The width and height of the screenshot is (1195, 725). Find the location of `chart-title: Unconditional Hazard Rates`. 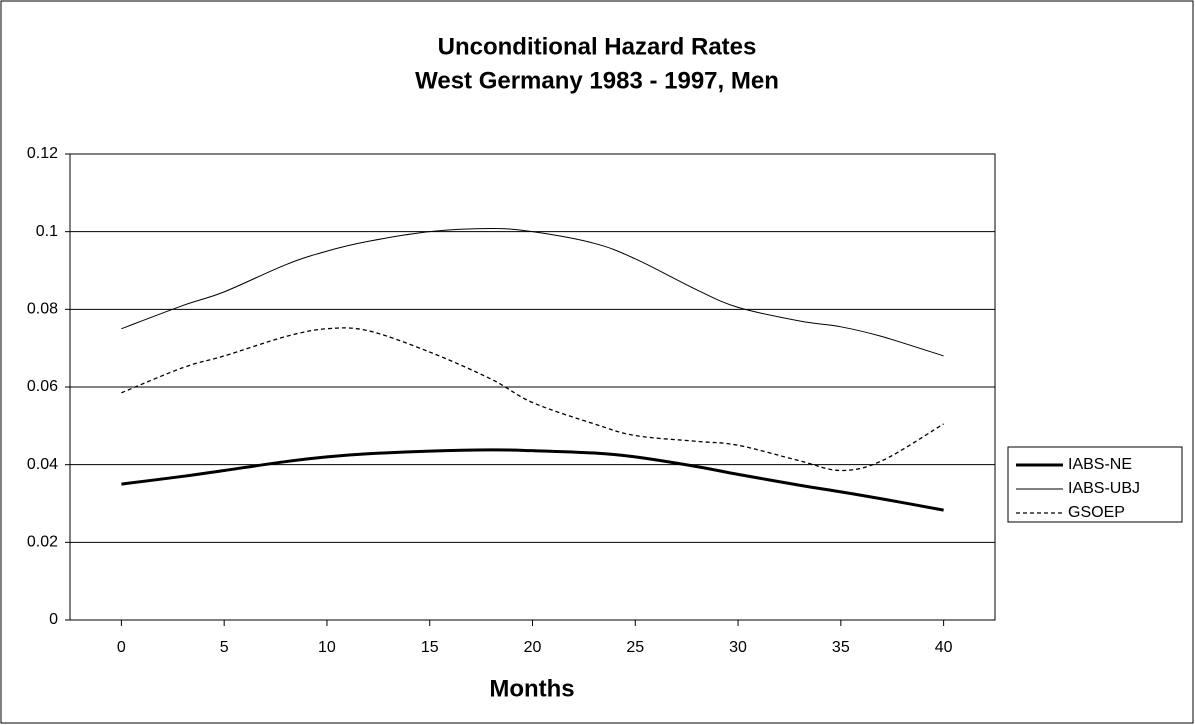

chart-title: Unconditional Hazard Rates is located at coordinates (597, 46).